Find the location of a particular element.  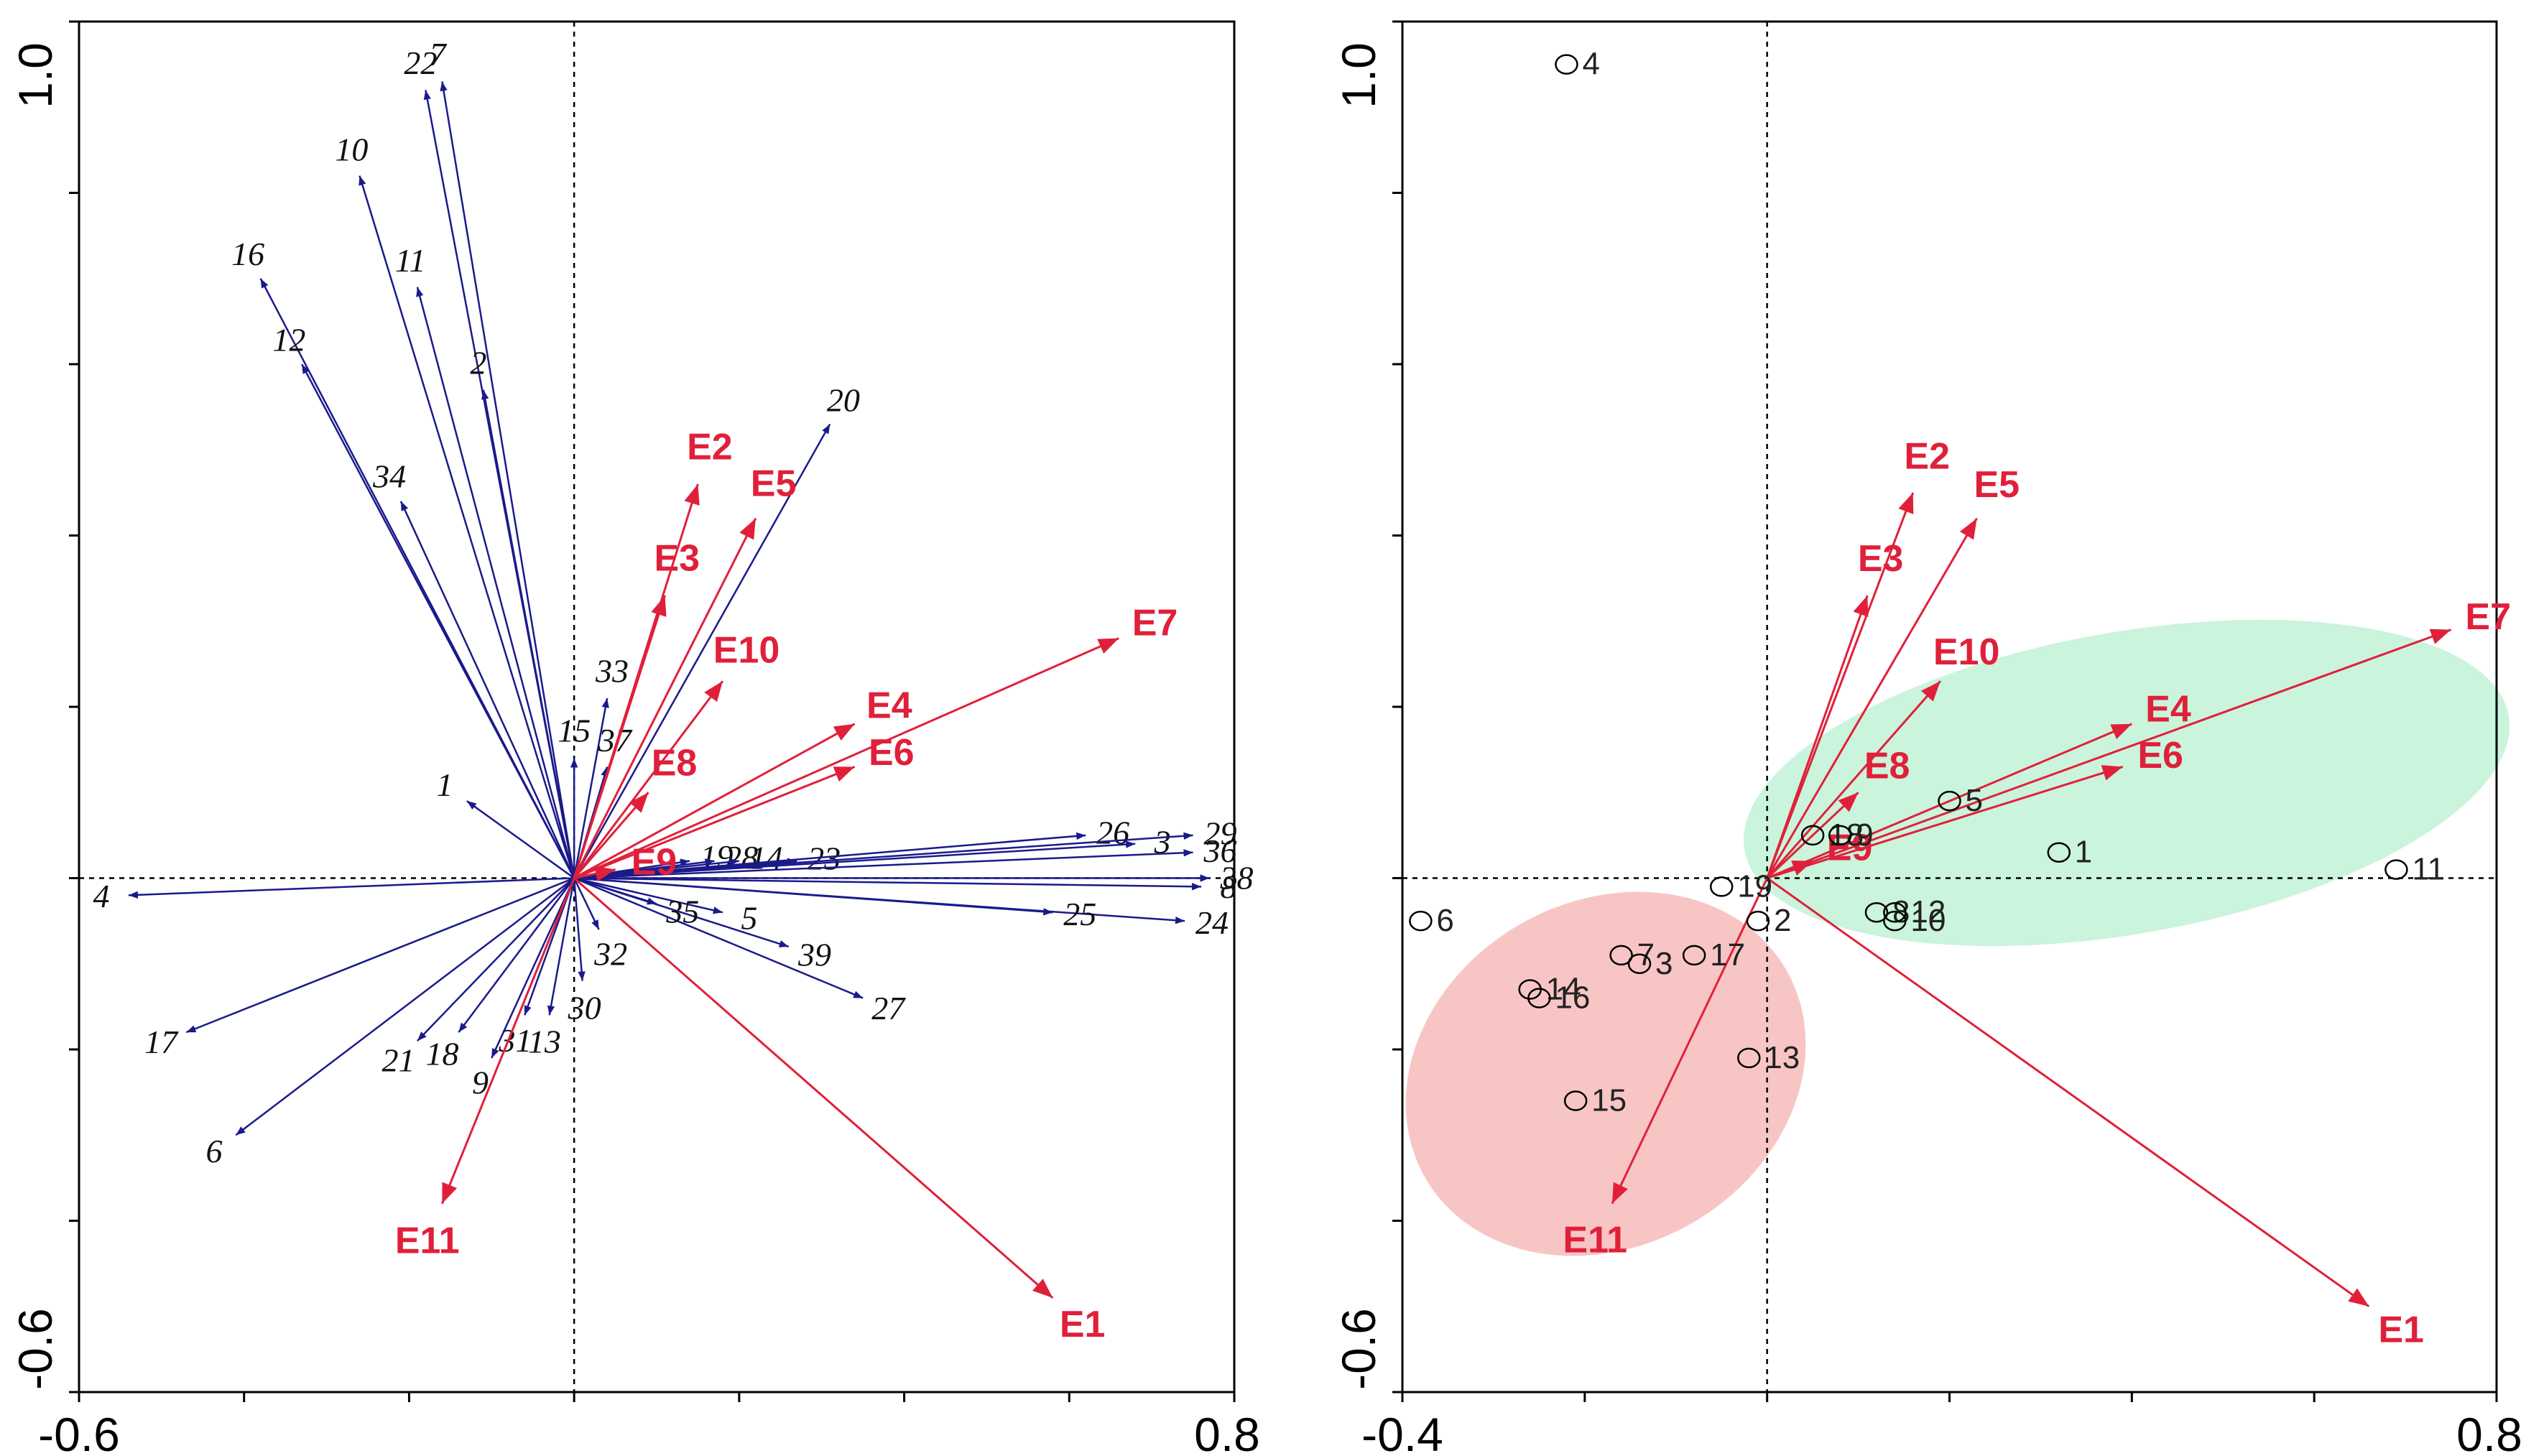

env-label-e5: E5 is located at coordinates (774, 484).